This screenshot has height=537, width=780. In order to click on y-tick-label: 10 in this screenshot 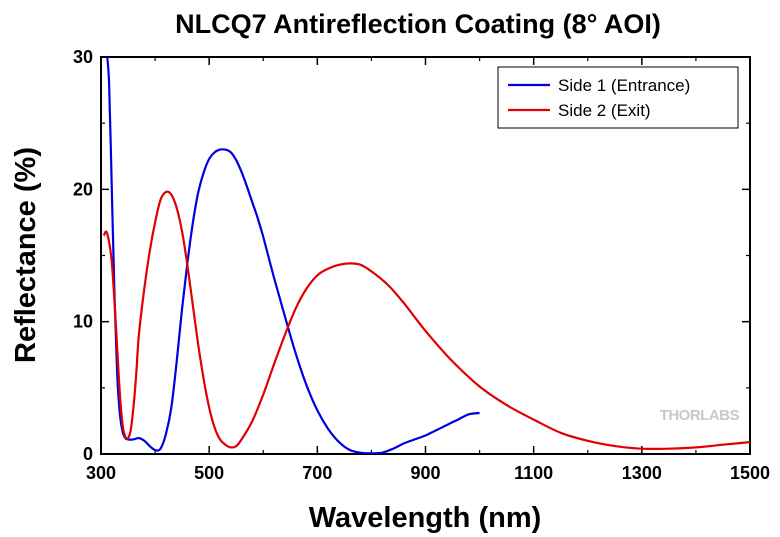, I will do `click(83, 322)`.